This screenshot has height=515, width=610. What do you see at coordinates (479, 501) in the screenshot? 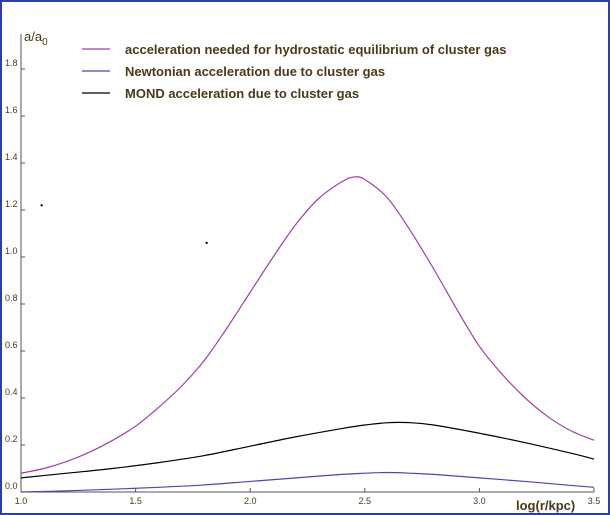
I see `x-tick-label: 3.0` at bounding box center [479, 501].